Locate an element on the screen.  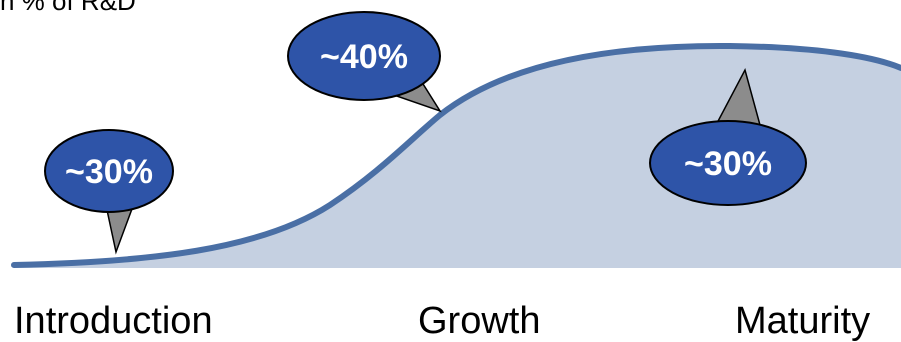
maturity-share-value: ~30% is located at coordinates (728, 164).